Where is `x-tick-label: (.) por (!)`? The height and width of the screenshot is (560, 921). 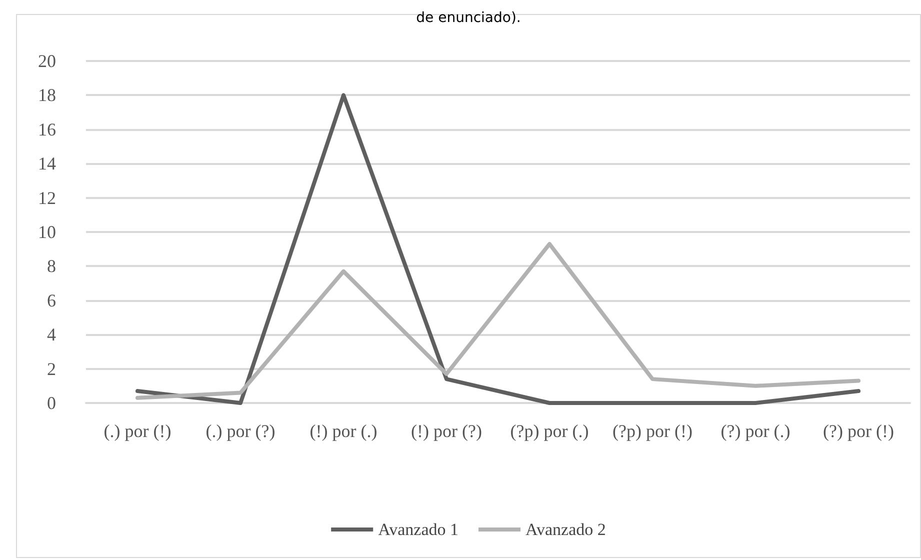
x-tick-label: (.) por (!) is located at coordinates (138, 431).